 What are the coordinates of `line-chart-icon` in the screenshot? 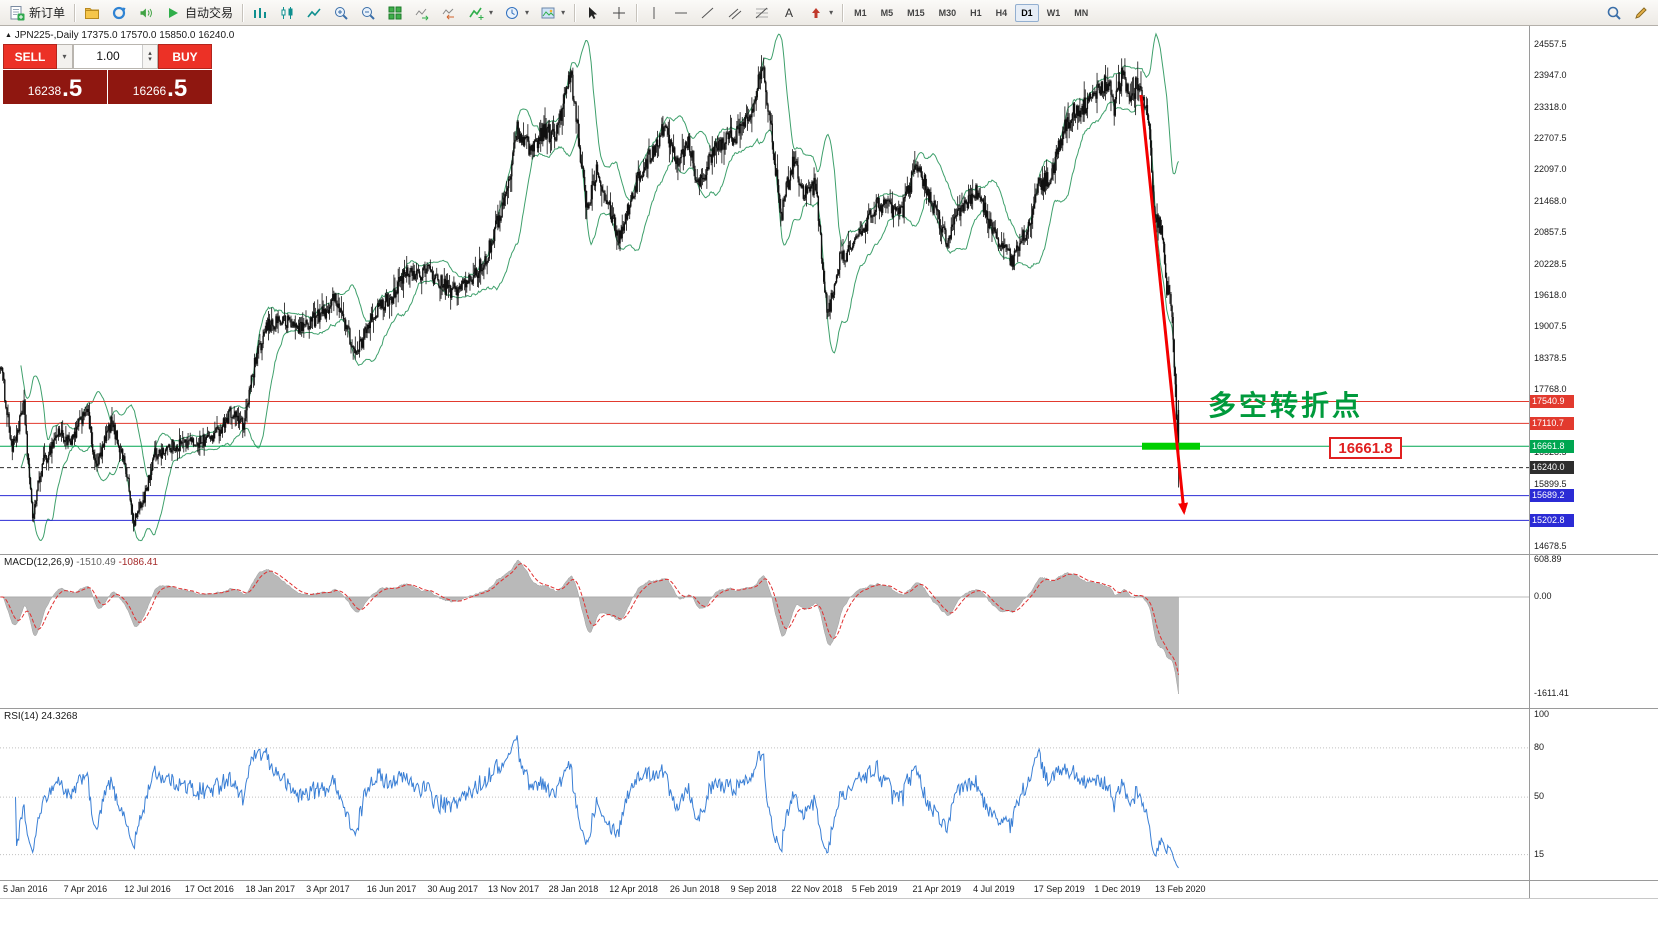 It's located at (314, 12).